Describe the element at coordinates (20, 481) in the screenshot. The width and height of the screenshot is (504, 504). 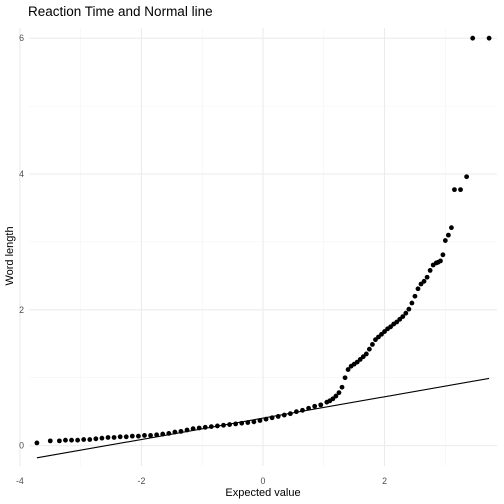
I see `x-tick-label: -4` at that location.